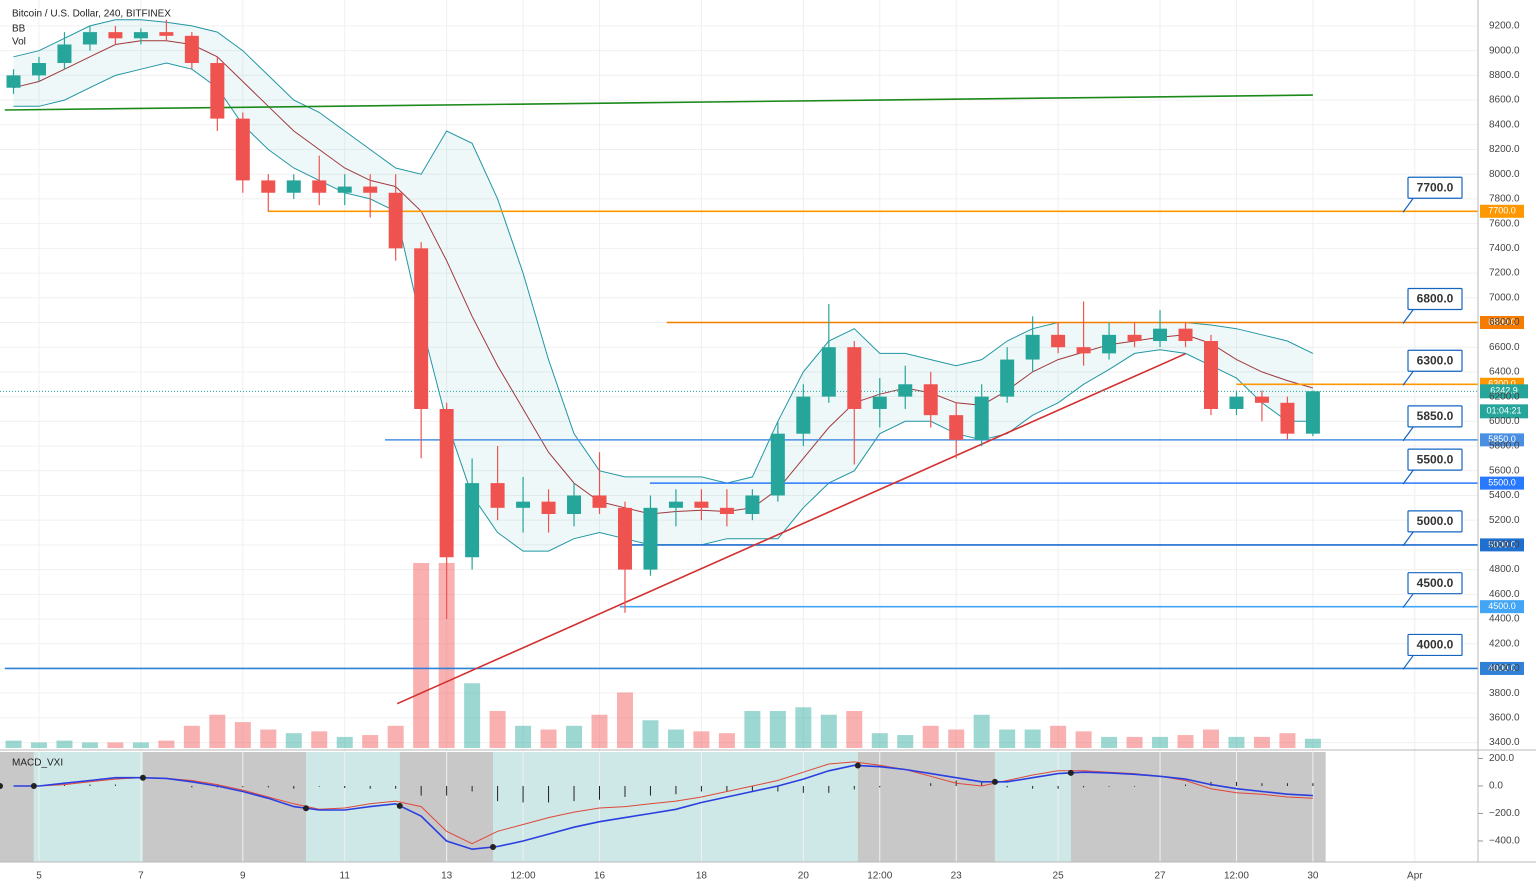 The height and width of the screenshot is (888, 1536). I want to click on macd-tick-label: 0.0, so click(1496, 786).